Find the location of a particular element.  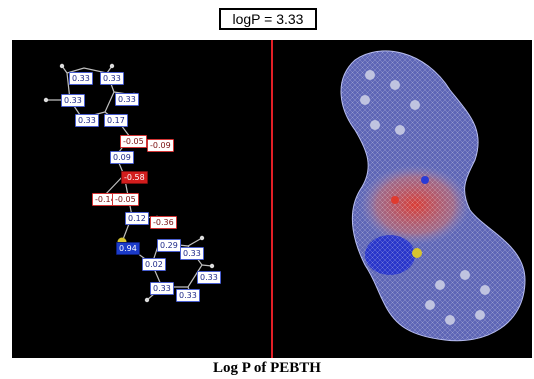

charge-label: 0.12 is located at coordinates (137, 218).